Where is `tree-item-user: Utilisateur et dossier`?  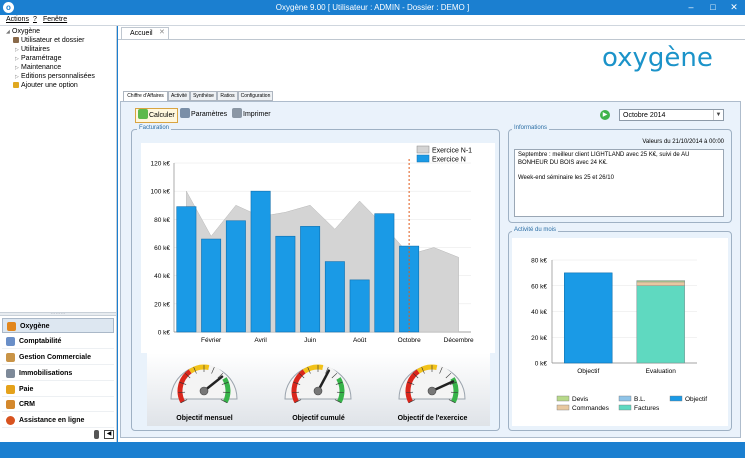 tree-item-user: Utilisateur et dossier is located at coordinates (48, 40).